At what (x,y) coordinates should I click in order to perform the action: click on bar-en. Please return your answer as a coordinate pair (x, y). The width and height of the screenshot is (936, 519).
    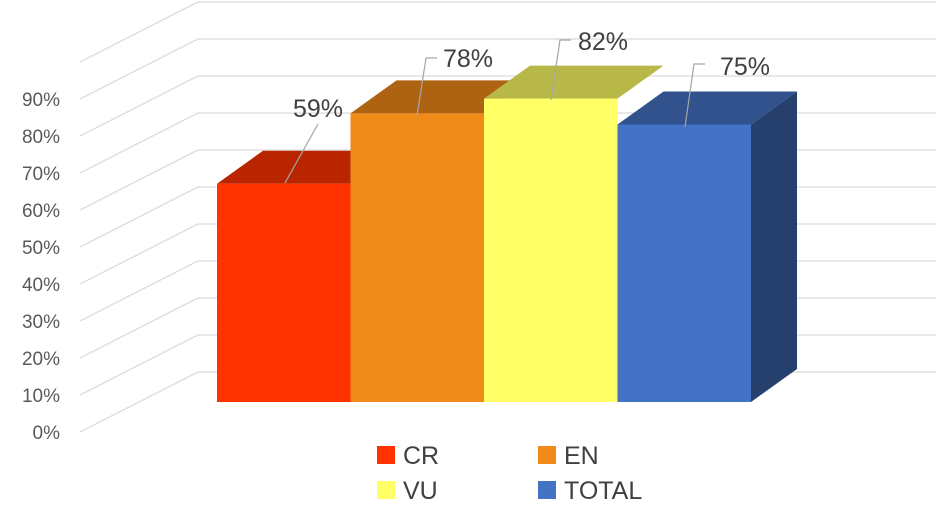
    Looking at the image, I should click on (440, 241).